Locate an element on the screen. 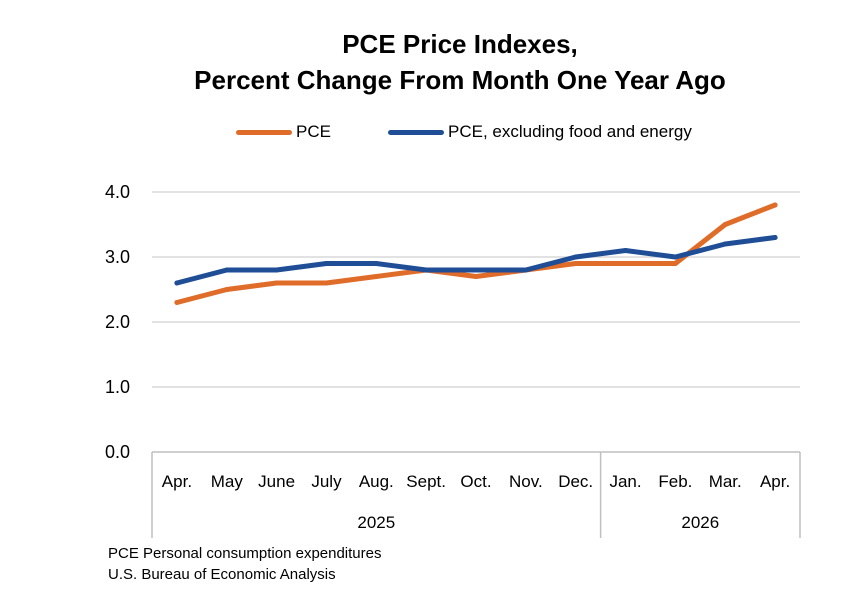  legend-label-core-pce: PCE, excluding food and energy is located at coordinates (570, 131).